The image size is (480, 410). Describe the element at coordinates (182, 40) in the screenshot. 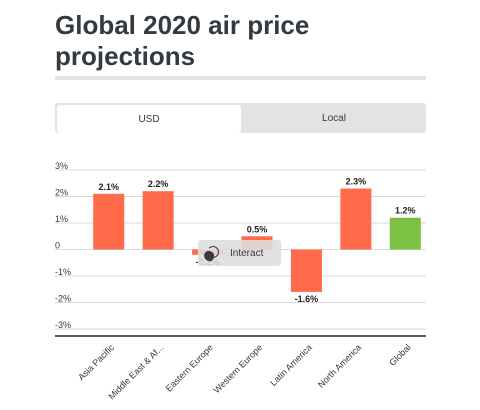

I see `page-title: Global 2020 air price projections` at that location.